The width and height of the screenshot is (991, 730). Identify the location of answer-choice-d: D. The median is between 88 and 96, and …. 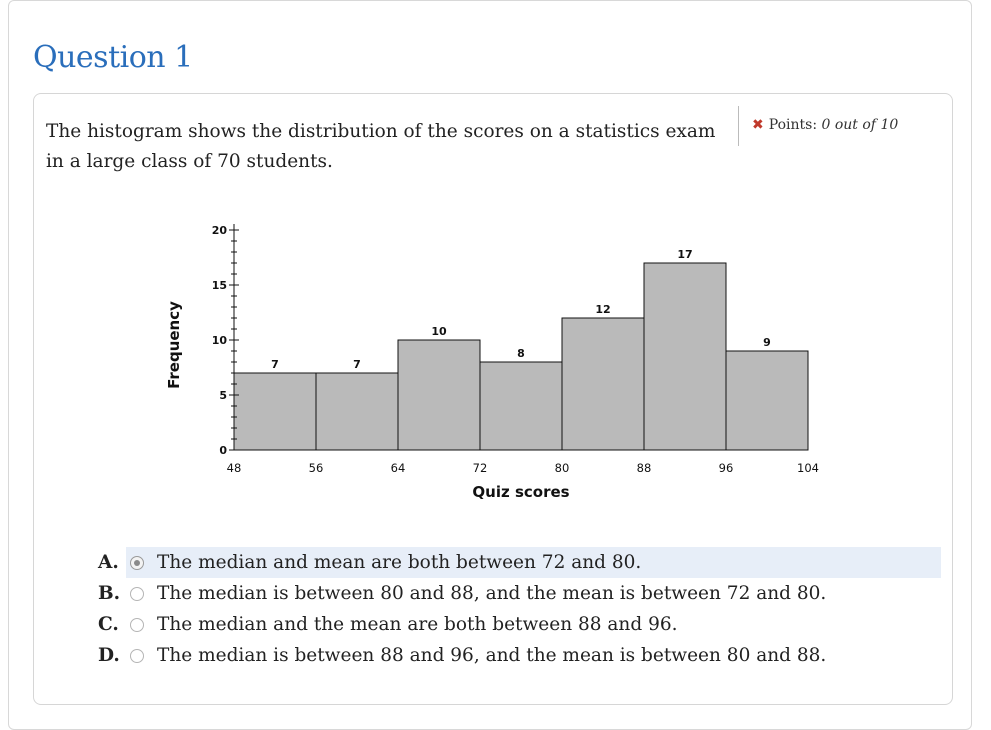
(519, 655).